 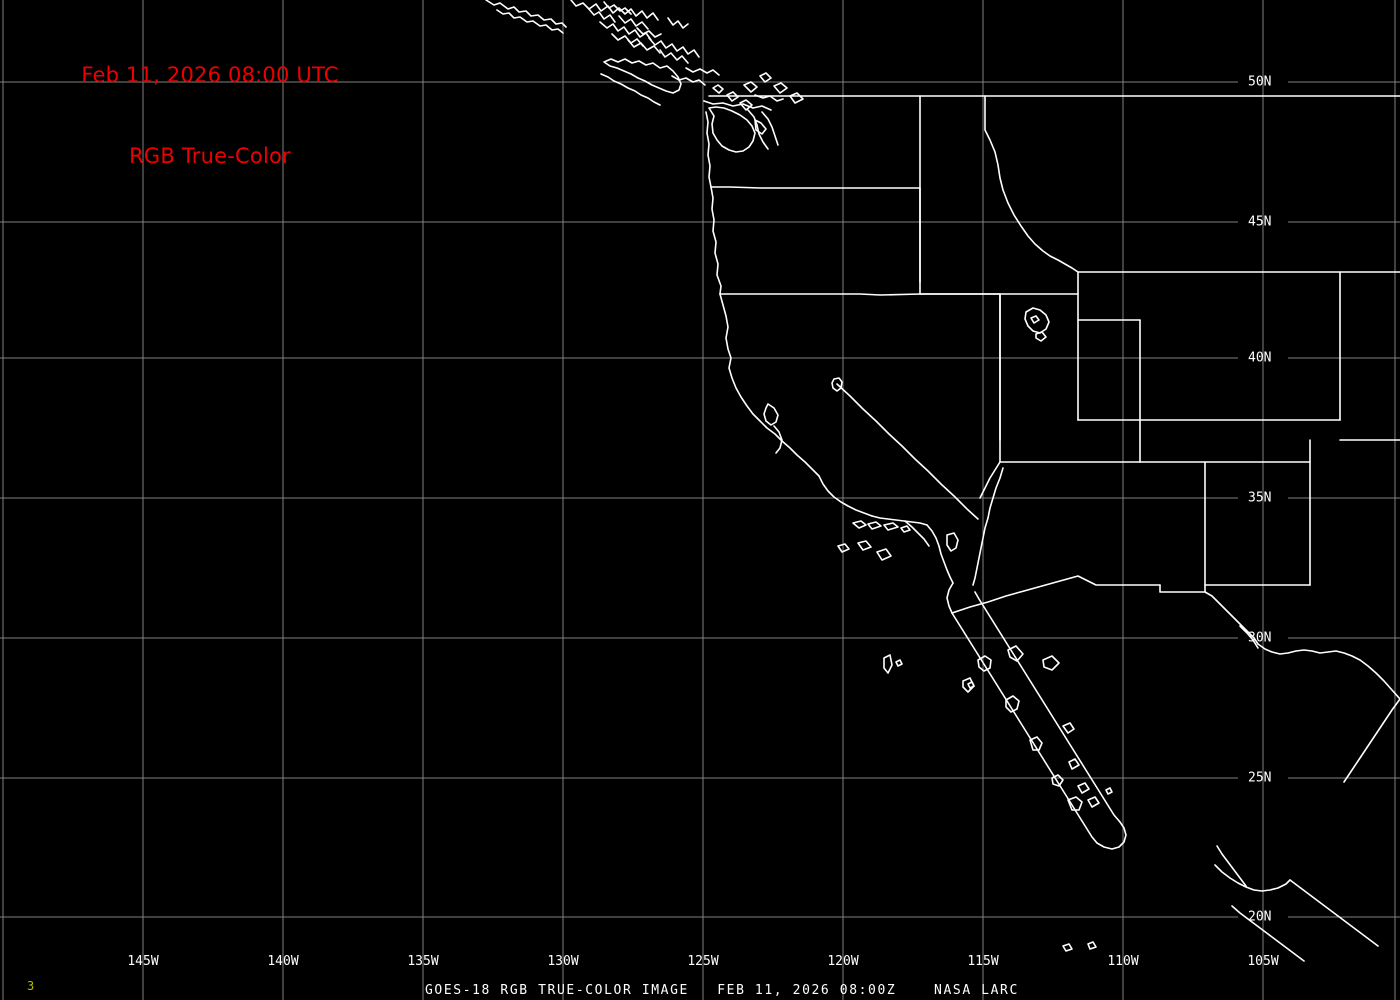 What do you see at coordinates (1231, 866) in the screenshot?
I see `coast-mexico-sonora-gulf` at bounding box center [1231, 866].